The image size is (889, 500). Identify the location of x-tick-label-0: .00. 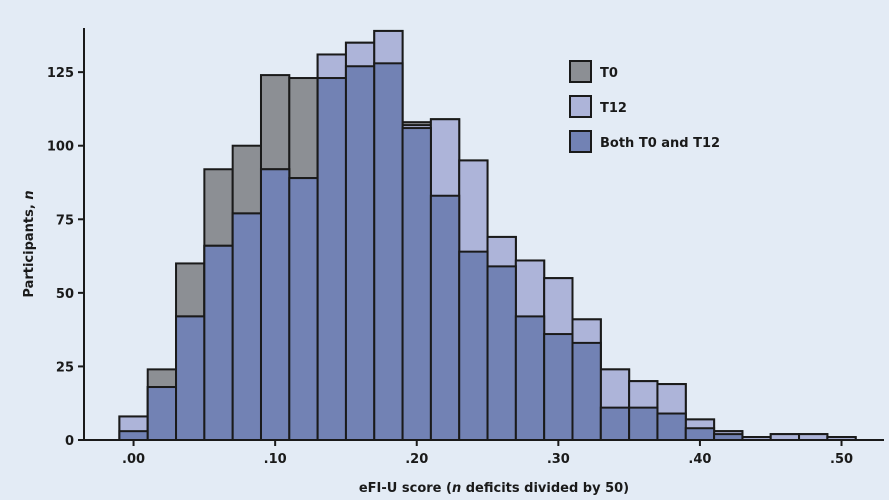
(133, 459).